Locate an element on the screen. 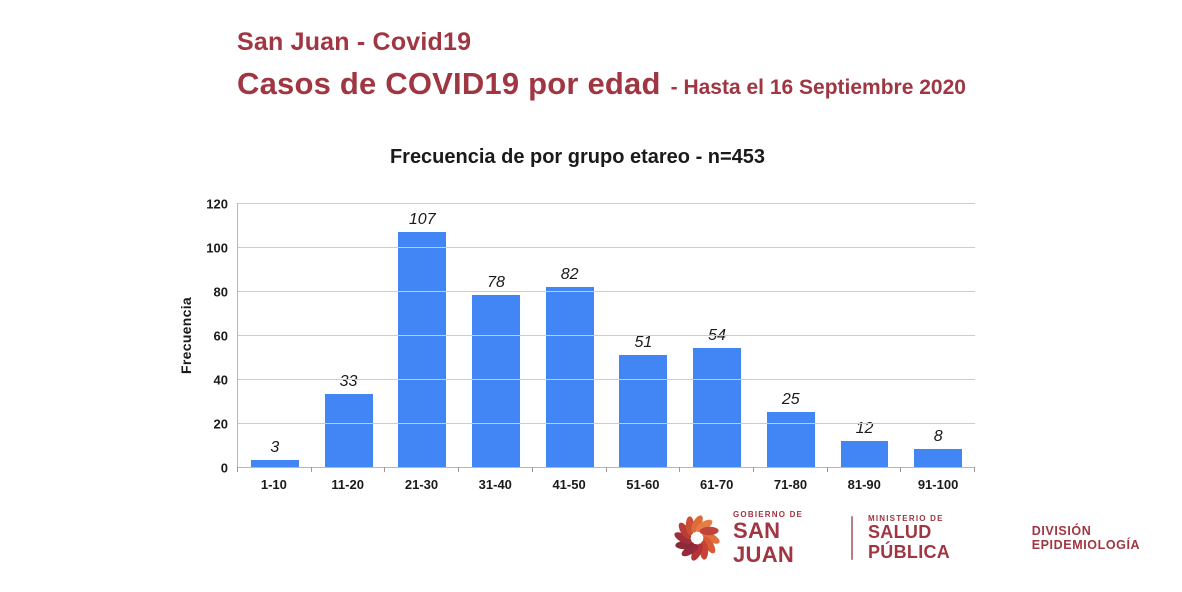  y-tick-label: 20 is located at coordinates (220, 424).